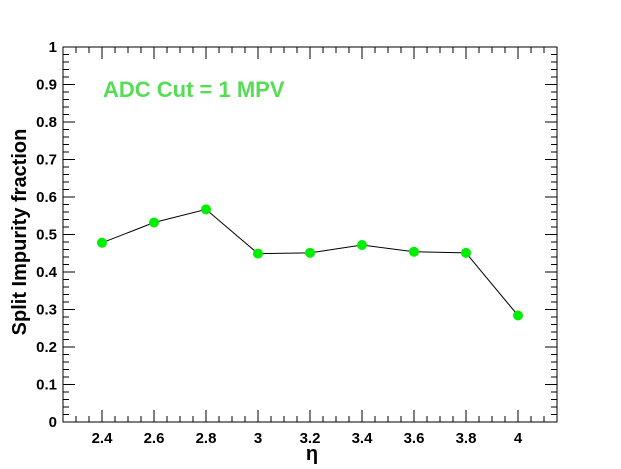  What do you see at coordinates (53, 422) in the screenshot?
I see `y-tick-label: 0` at bounding box center [53, 422].